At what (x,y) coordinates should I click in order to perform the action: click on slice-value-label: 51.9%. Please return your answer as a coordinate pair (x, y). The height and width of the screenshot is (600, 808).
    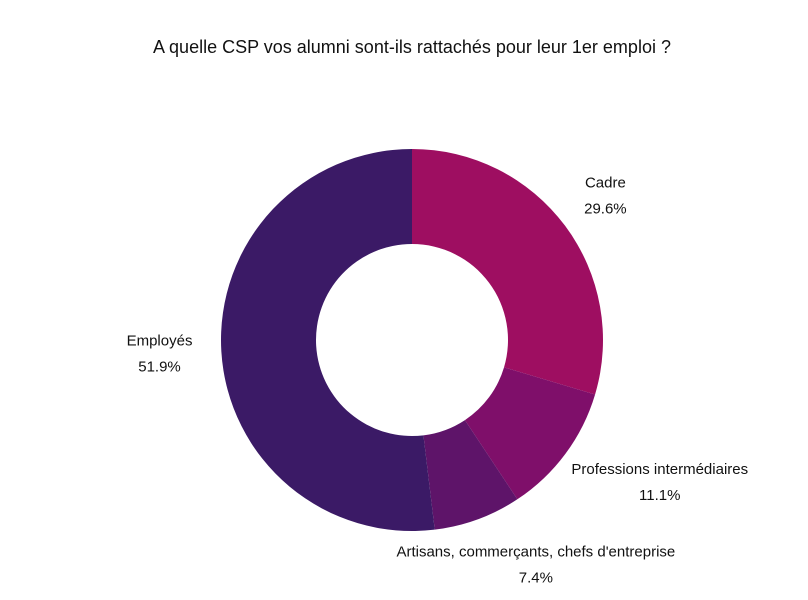
    Looking at the image, I should click on (159, 366).